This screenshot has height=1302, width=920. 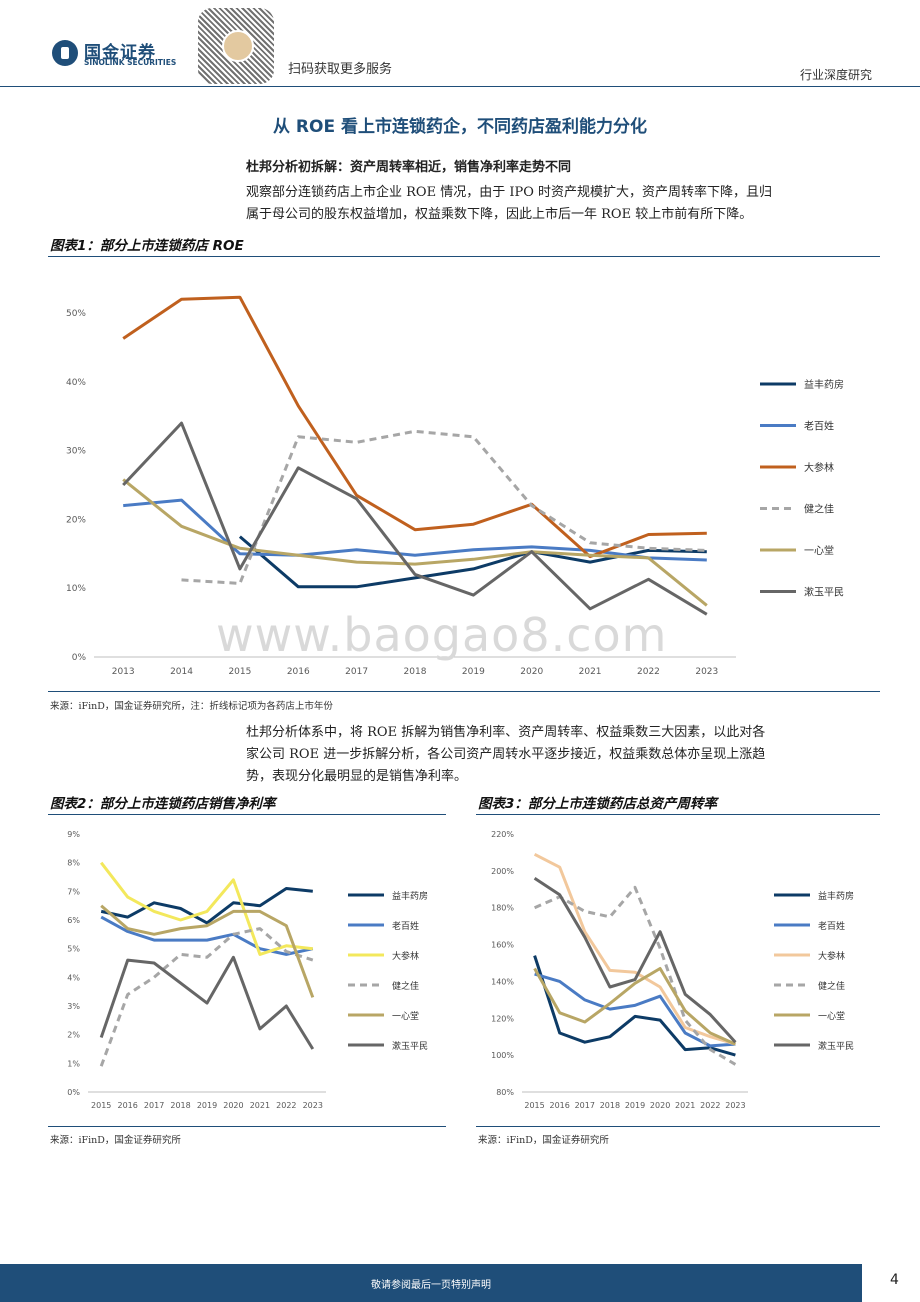 I want to click on section-title: 从 ROE 看上市连锁药企，不同药店盈利能力分化, so click(x=460, y=127).